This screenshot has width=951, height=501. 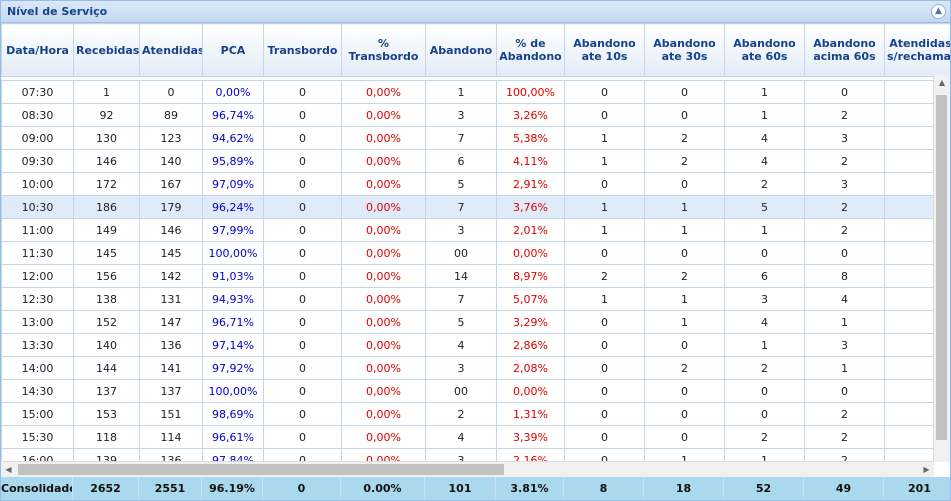 I want to click on table-row: 12:00 156 142 91,03% 0 0,00% 14 8,97% 2 2 6 8, so click(x=475, y=276).